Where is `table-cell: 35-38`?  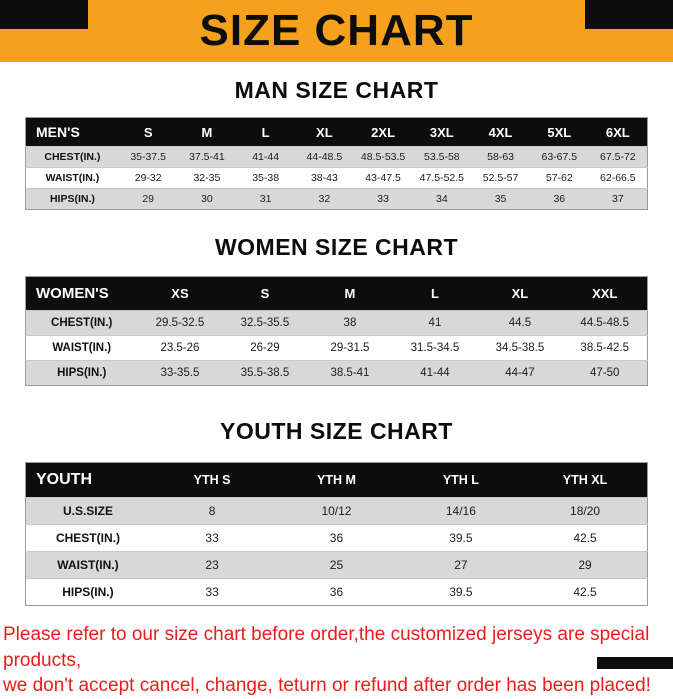
table-cell: 35-38 is located at coordinates (266, 178).